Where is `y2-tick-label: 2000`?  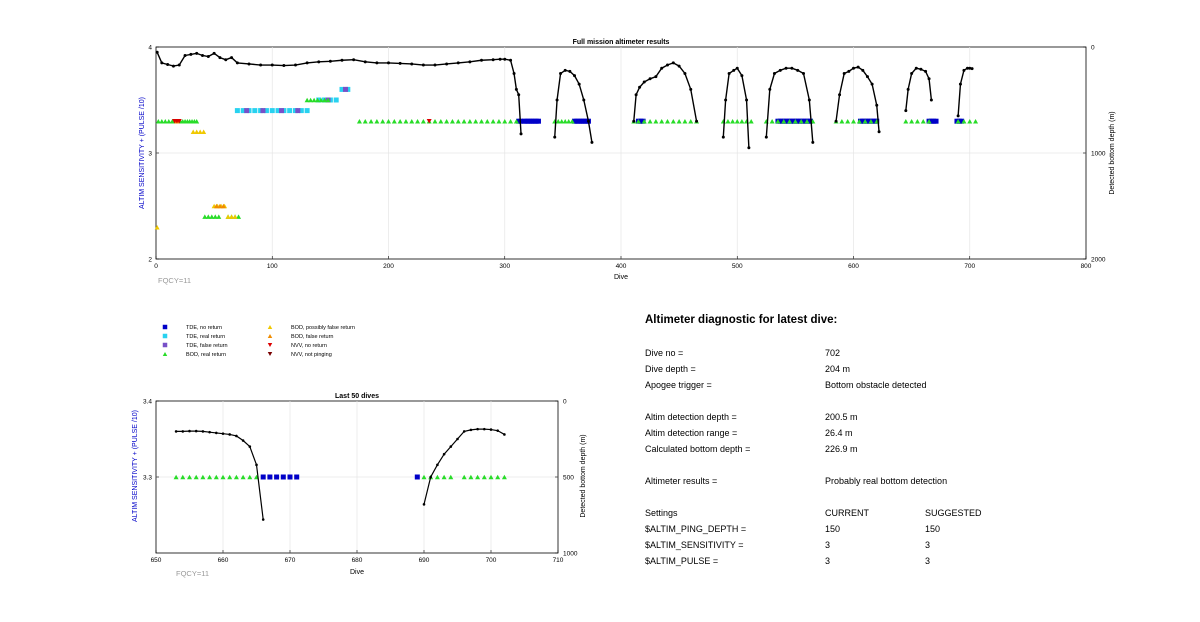 y2-tick-label: 2000 is located at coordinates (1098, 260).